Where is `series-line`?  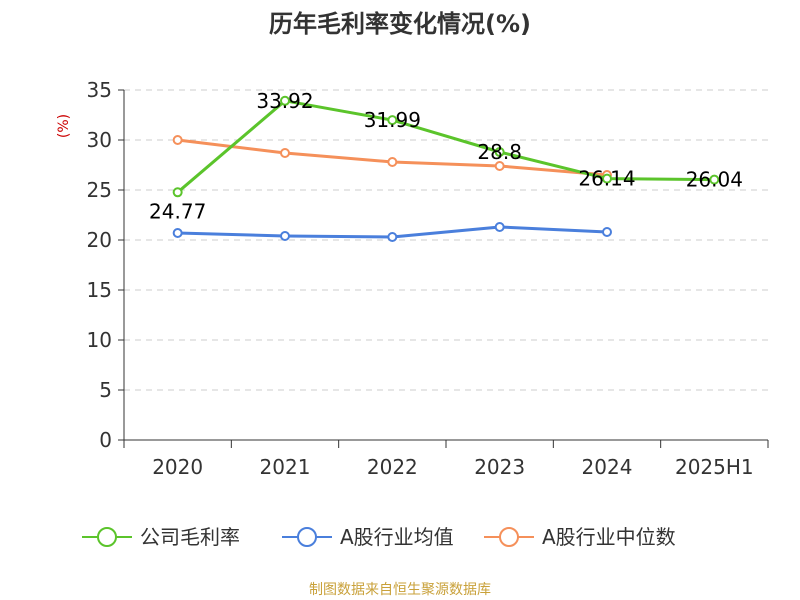 series-line is located at coordinates (445, 146).